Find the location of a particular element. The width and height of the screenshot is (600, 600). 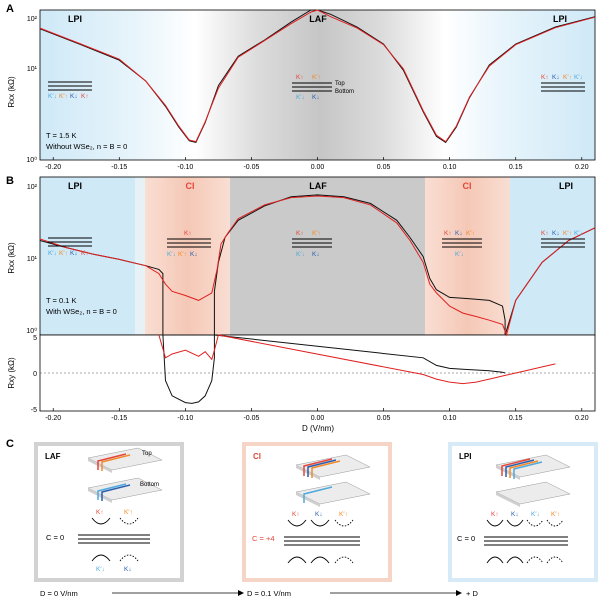

region-lpi-left: LPI is located at coordinates (75, 19).